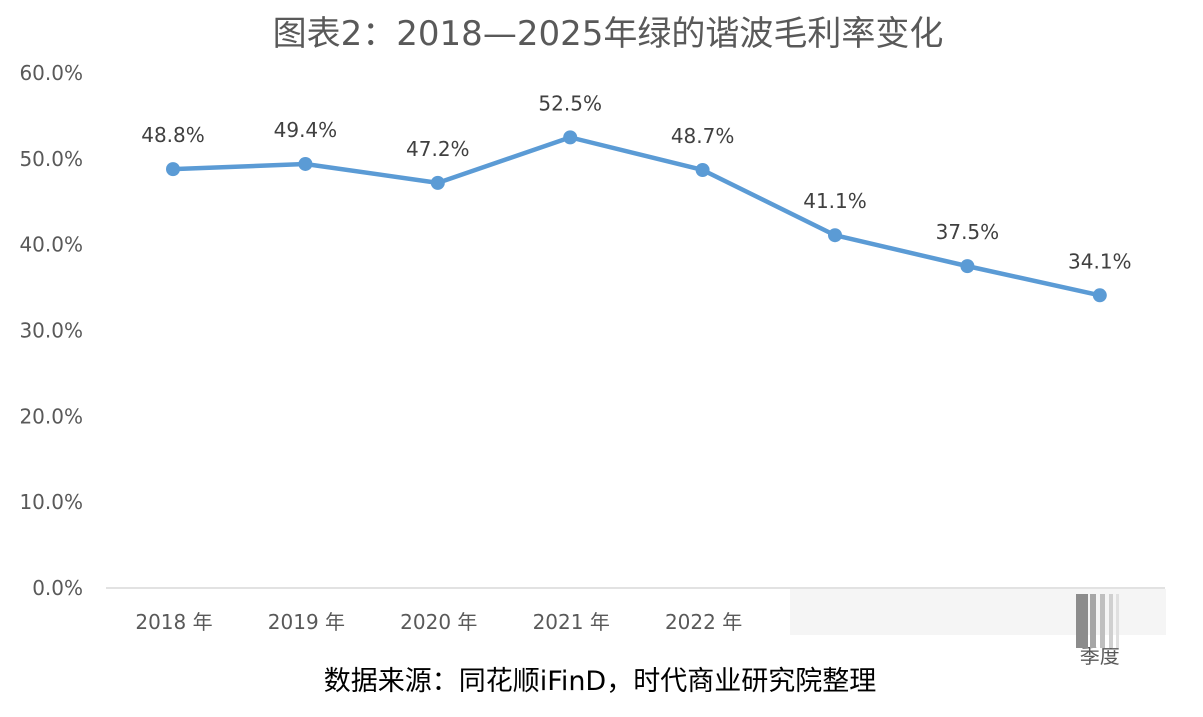  Describe the element at coordinates (51, 245) in the screenshot. I see `y-tick-label: 40.0%` at that location.